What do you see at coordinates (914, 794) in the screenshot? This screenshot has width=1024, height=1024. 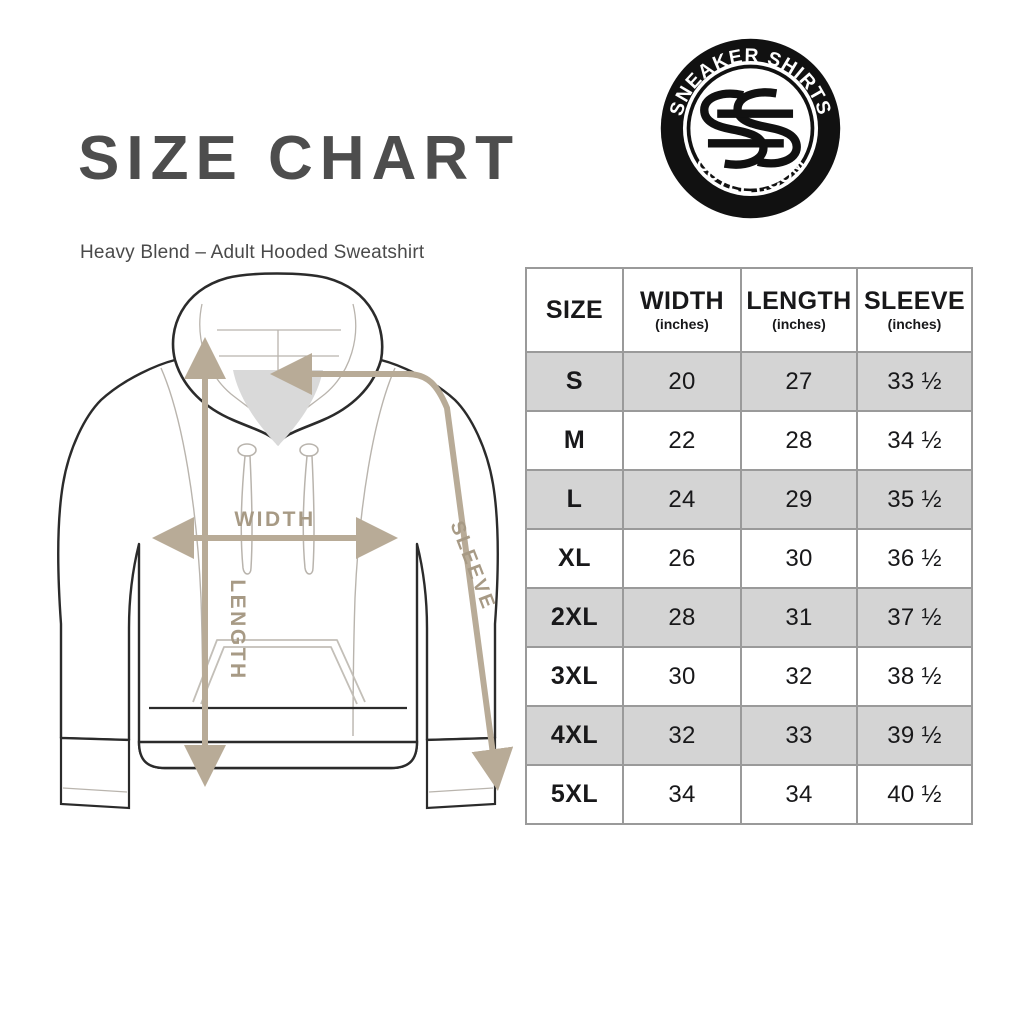 I see `cell-sleeve: 40 ½` at bounding box center [914, 794].